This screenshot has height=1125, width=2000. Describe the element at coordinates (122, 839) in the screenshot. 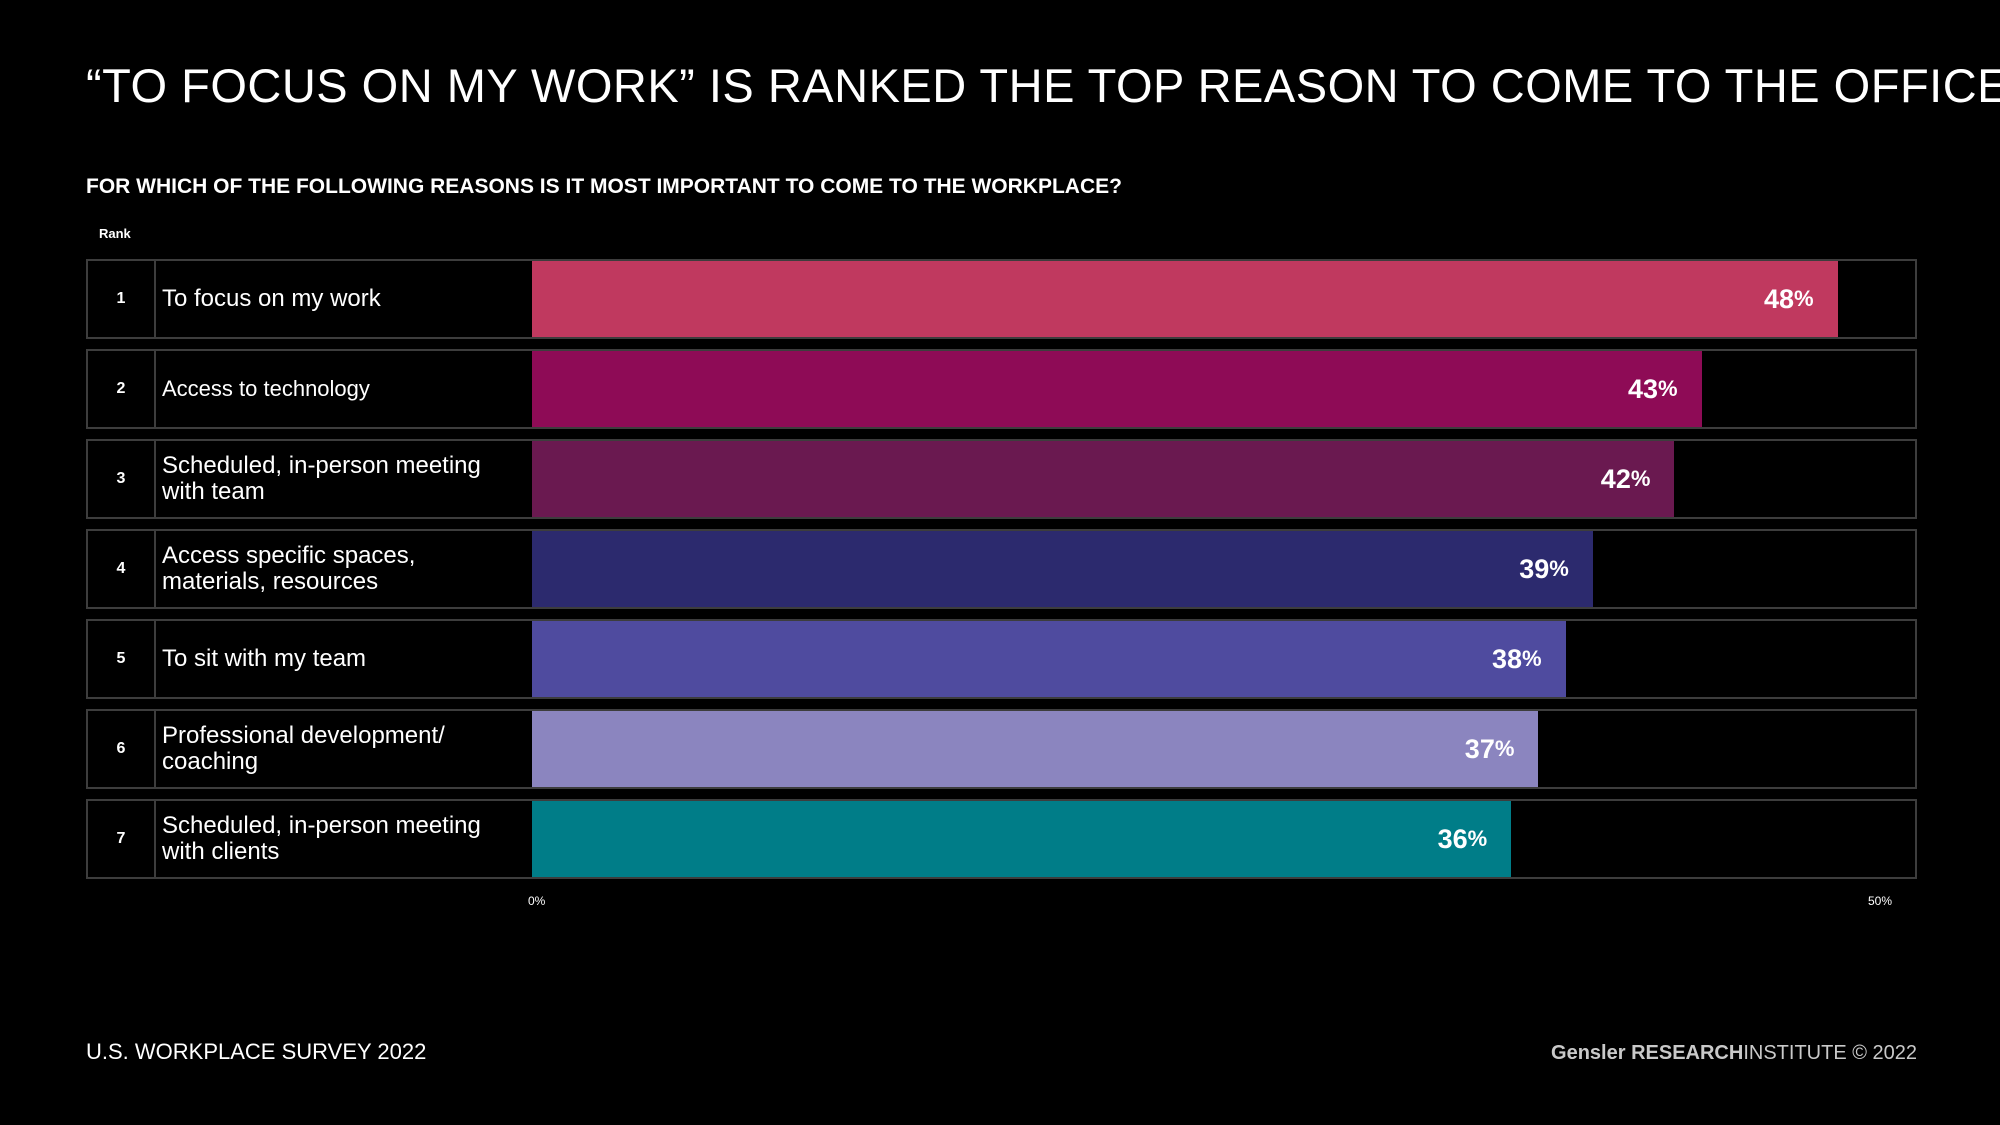

I see `rank-number: 7` at that location.